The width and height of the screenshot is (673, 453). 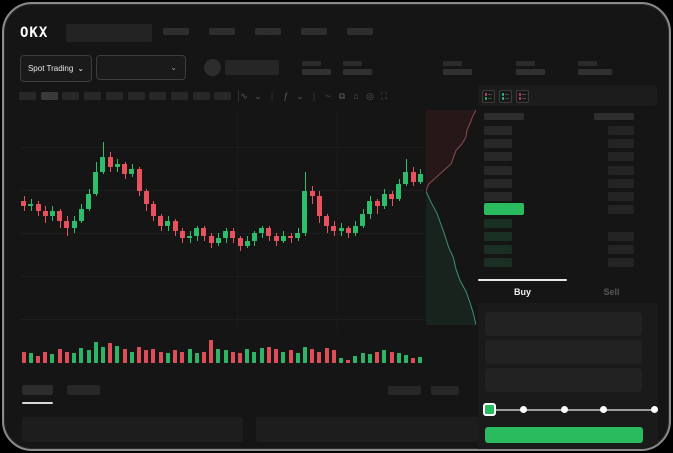 I want to click on bottom-active-tab-underline, so click(x=37, y=403).